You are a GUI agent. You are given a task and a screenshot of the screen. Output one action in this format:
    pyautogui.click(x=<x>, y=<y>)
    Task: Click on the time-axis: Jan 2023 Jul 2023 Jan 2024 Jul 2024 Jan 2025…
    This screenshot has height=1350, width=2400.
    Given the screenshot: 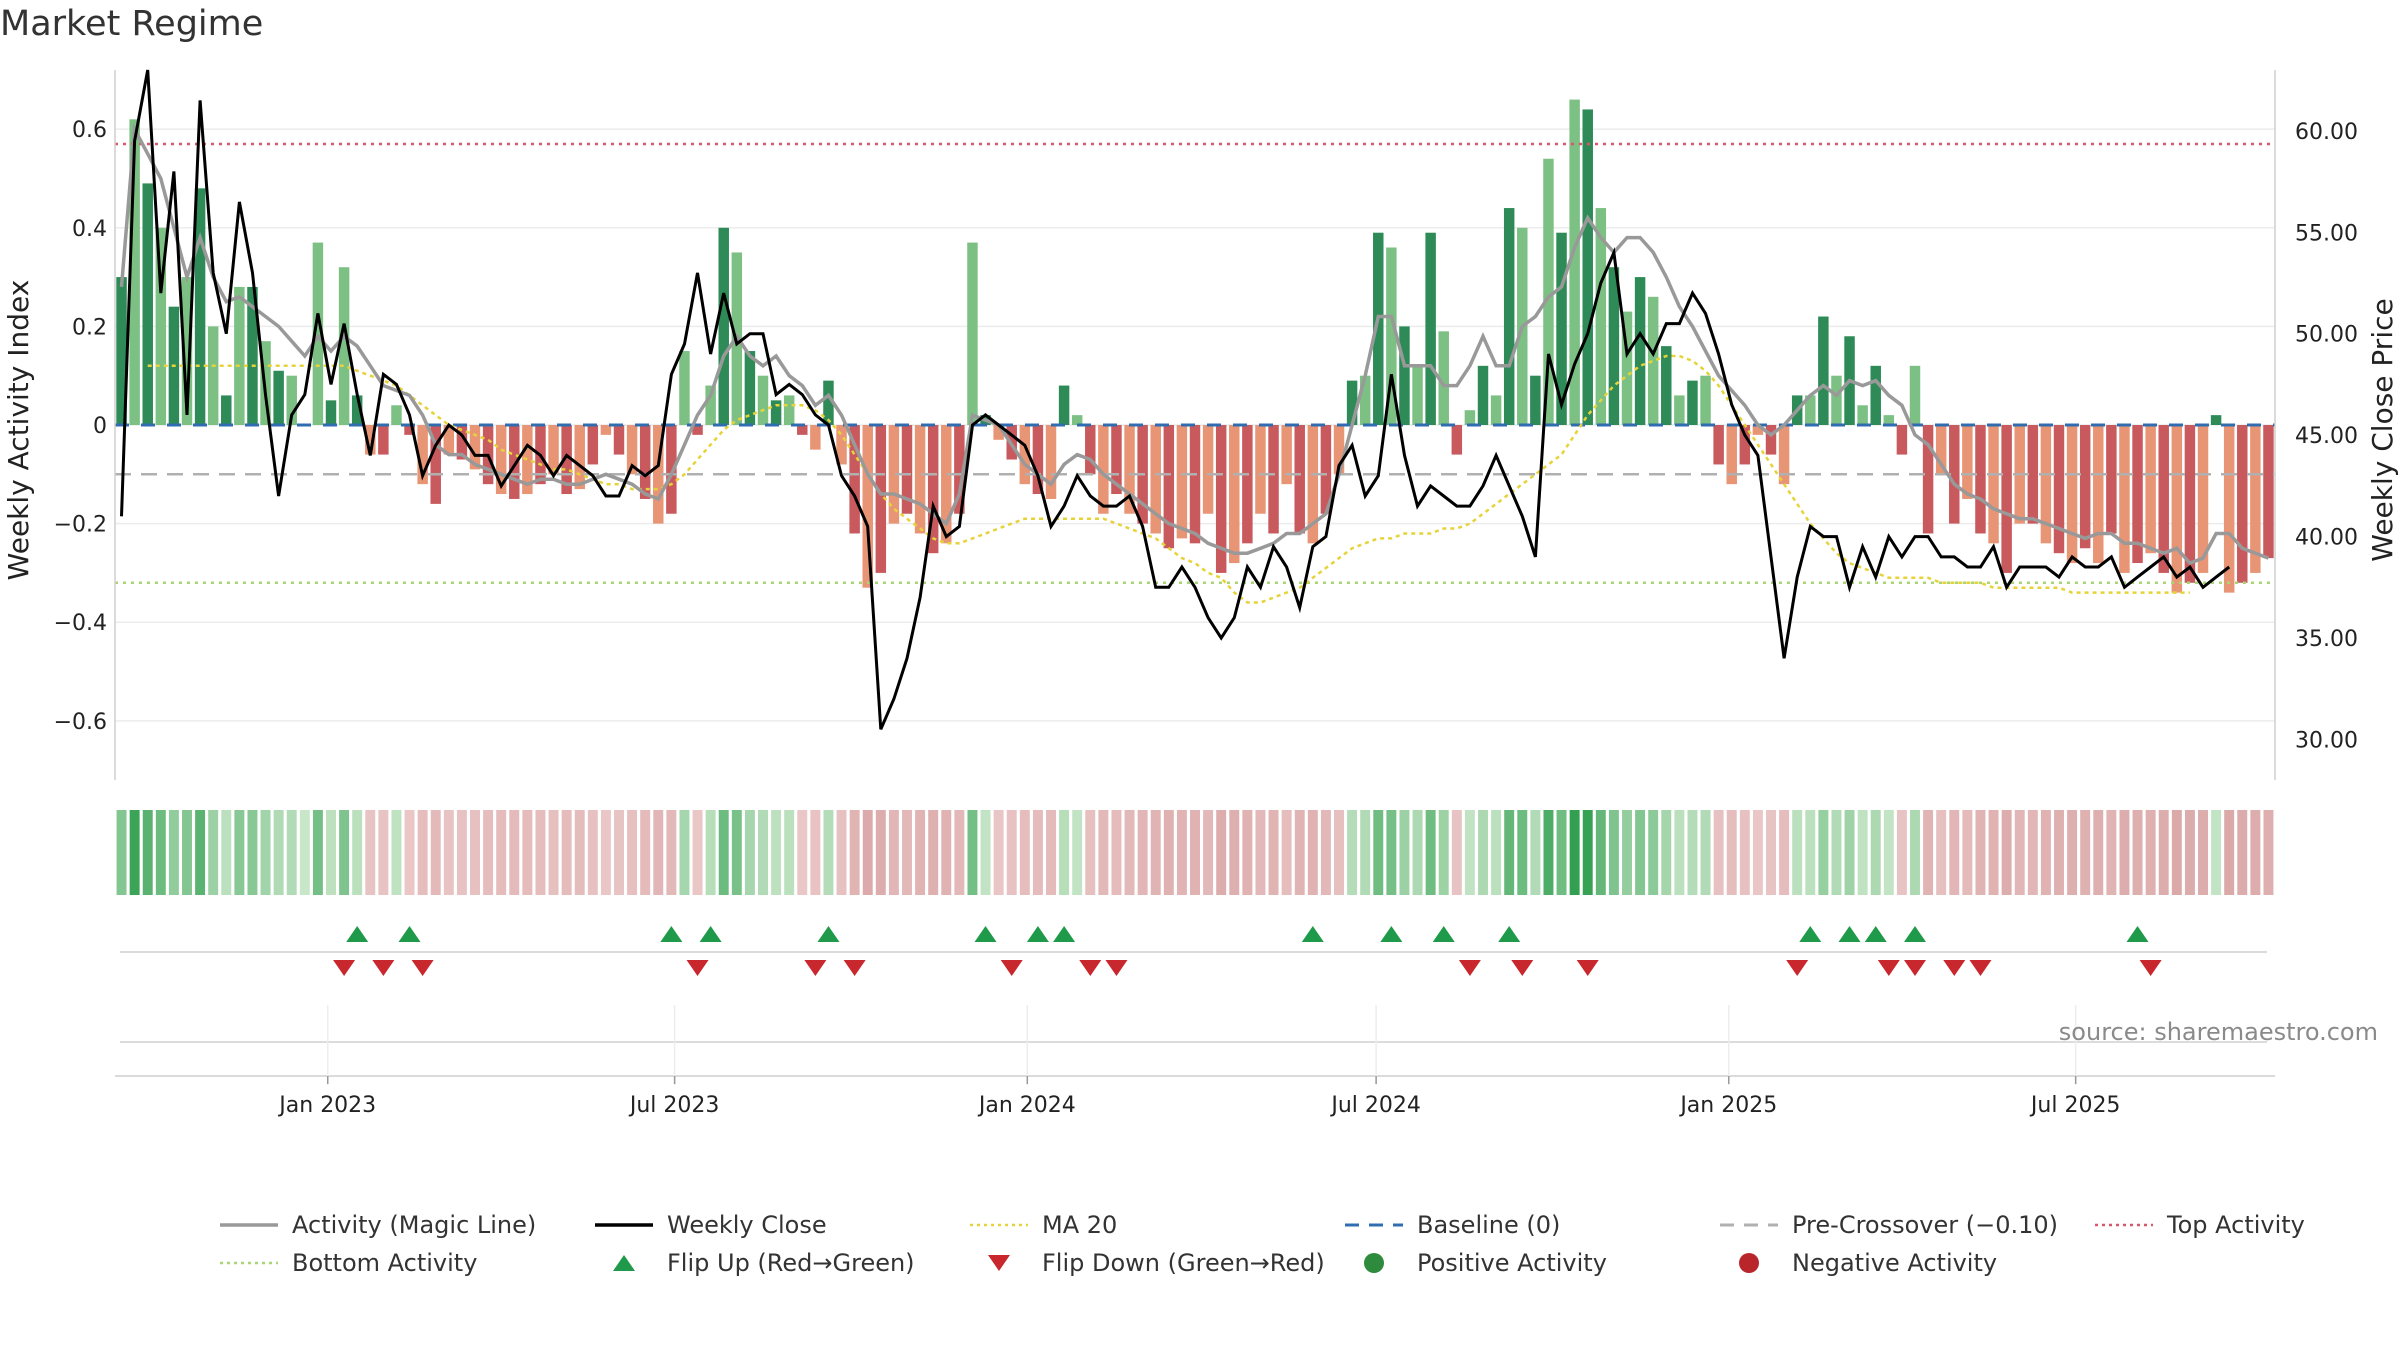 What is the action you would take?
    pyautogui.click(x=1195, y=1061)
    